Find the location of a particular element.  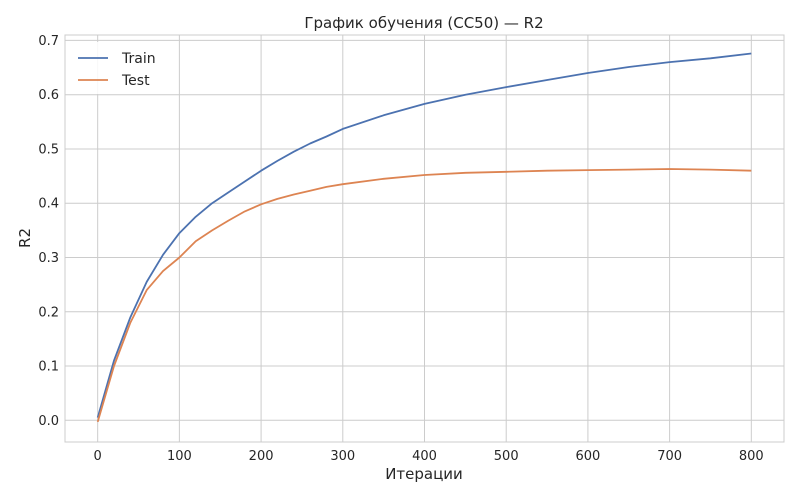

y-tick-label: 0.7 is located at coordinates (48, 41).